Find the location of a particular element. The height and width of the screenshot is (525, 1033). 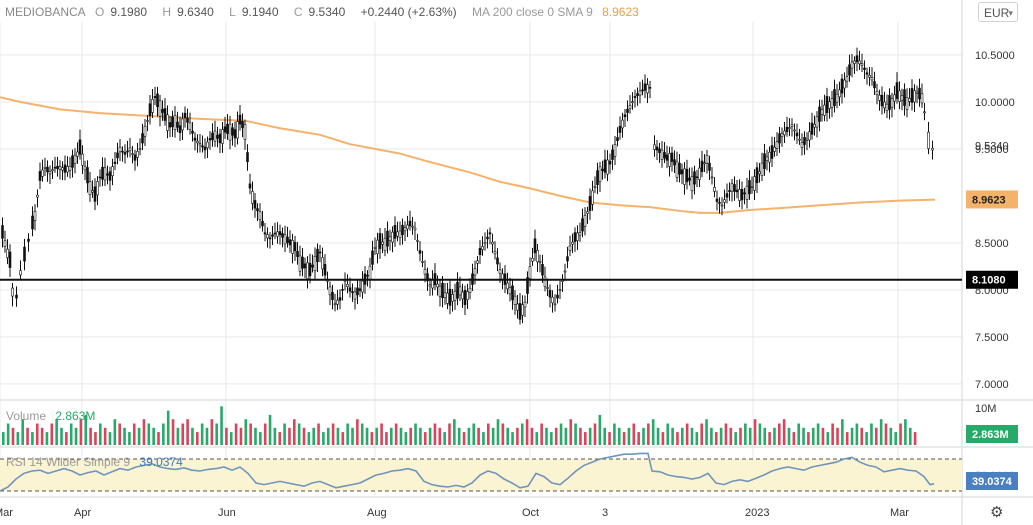

volume-legend-label: Volume is located at coordinates (26, 416).